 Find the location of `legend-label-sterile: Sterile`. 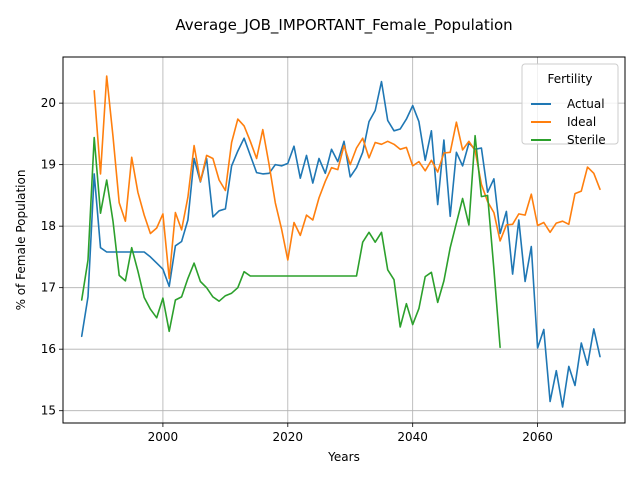

legend-label-sterile: Sterile is located at coordinates (586, 140).